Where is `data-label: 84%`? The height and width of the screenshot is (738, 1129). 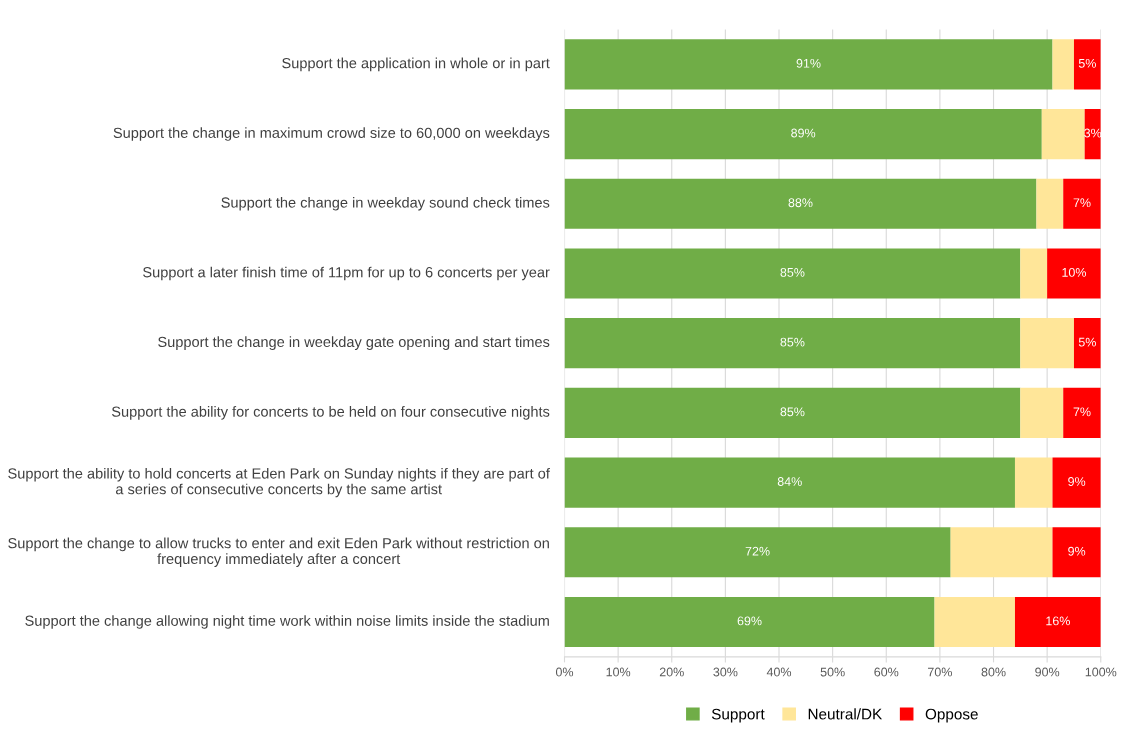 data-label: 84% is located at coordinates (789, 481).